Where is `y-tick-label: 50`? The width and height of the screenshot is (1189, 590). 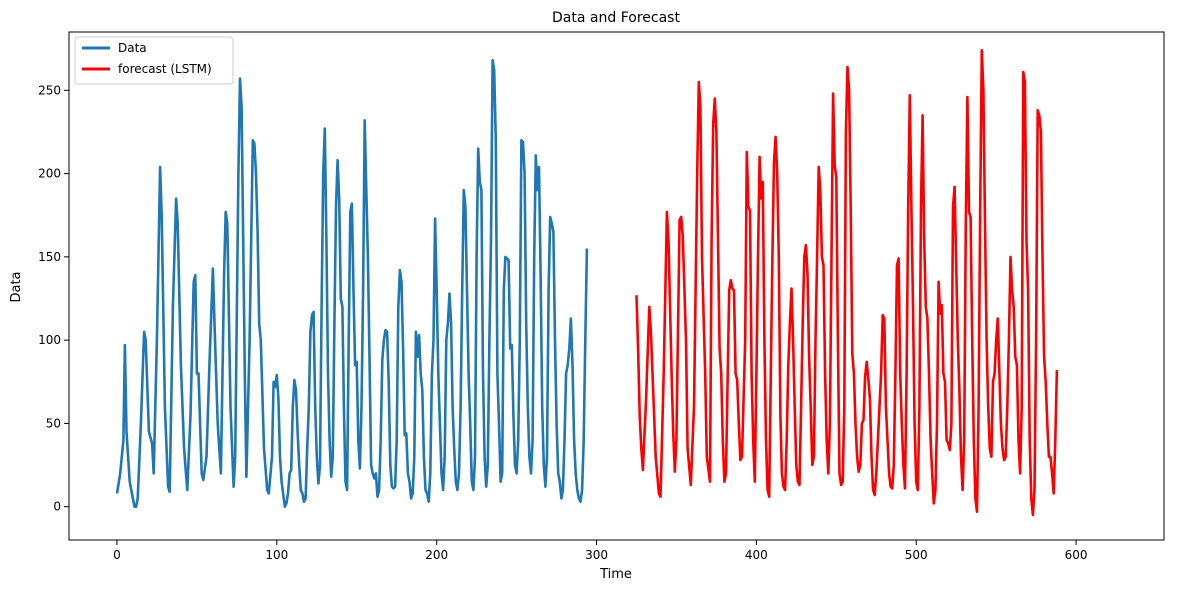 y-tick-label: 50 is located at coordinates (53, 423).